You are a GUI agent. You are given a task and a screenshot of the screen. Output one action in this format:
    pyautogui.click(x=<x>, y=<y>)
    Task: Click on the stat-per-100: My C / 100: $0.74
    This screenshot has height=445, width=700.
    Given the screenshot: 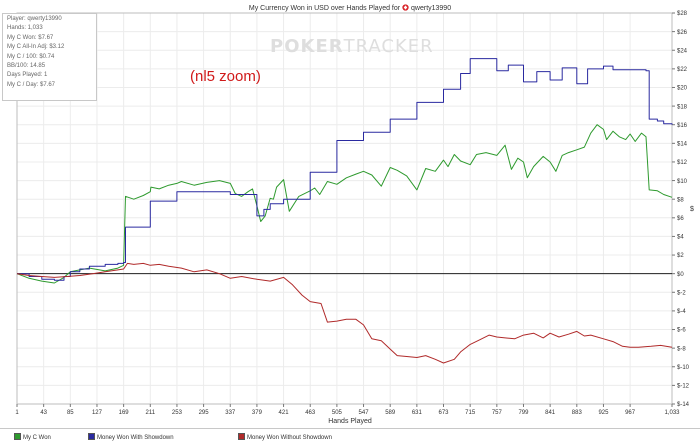 What is the action you would take?
    pyautogui.click(x=31, y=56)
    